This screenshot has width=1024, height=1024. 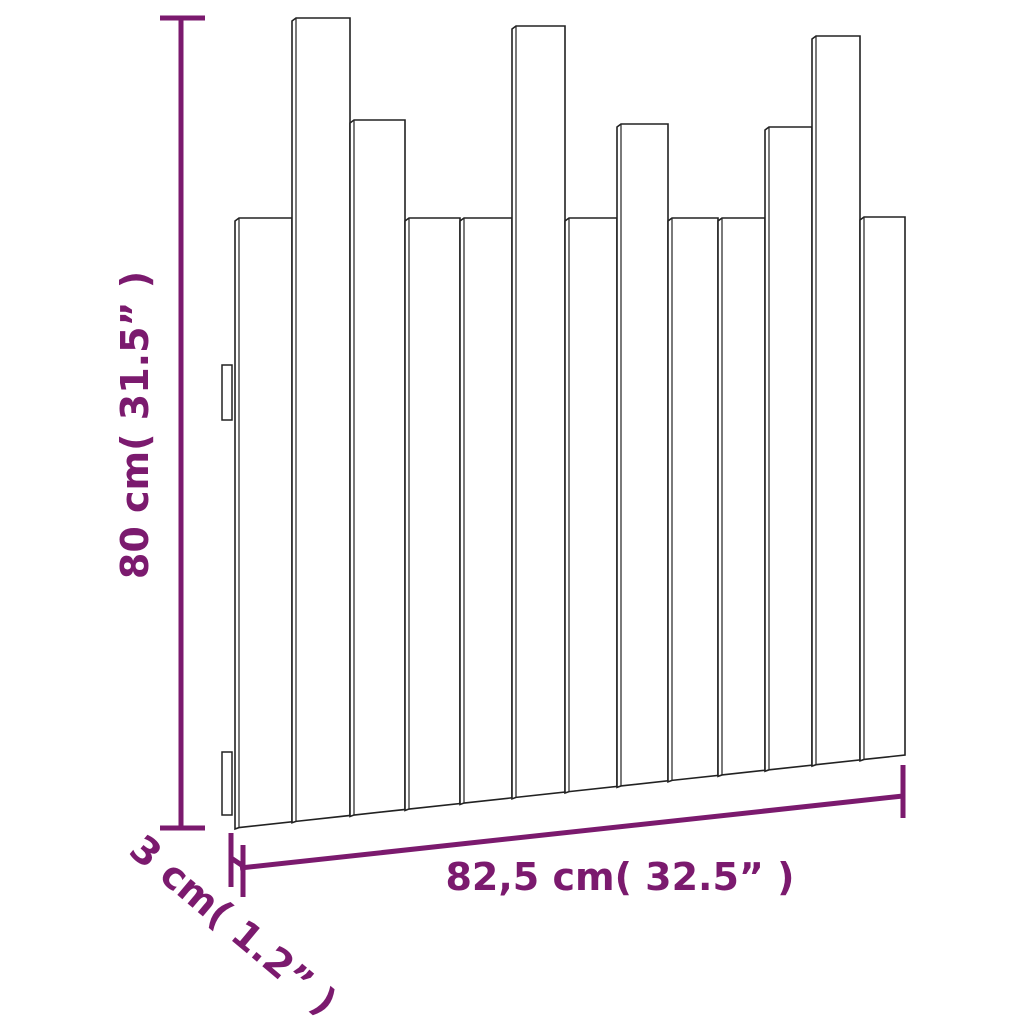 What do you see at coordinates (182, 423) in the screenshot?
I see `height-dimension-line` at bounding box center [182, 423].